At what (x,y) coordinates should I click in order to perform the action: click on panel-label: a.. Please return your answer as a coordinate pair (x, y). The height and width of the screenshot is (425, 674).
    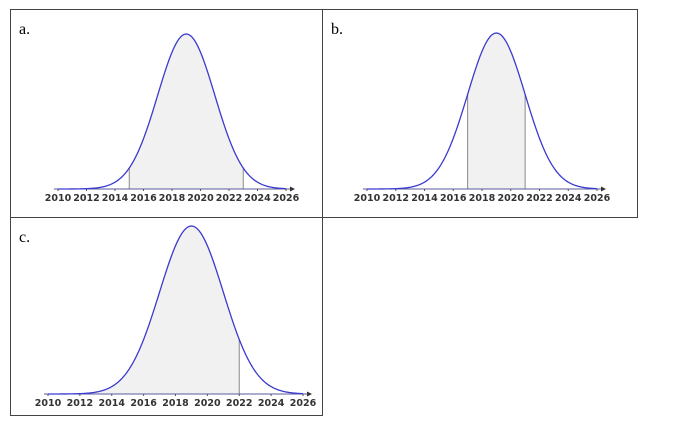
    Looking at the image, I should click on (24, 29).